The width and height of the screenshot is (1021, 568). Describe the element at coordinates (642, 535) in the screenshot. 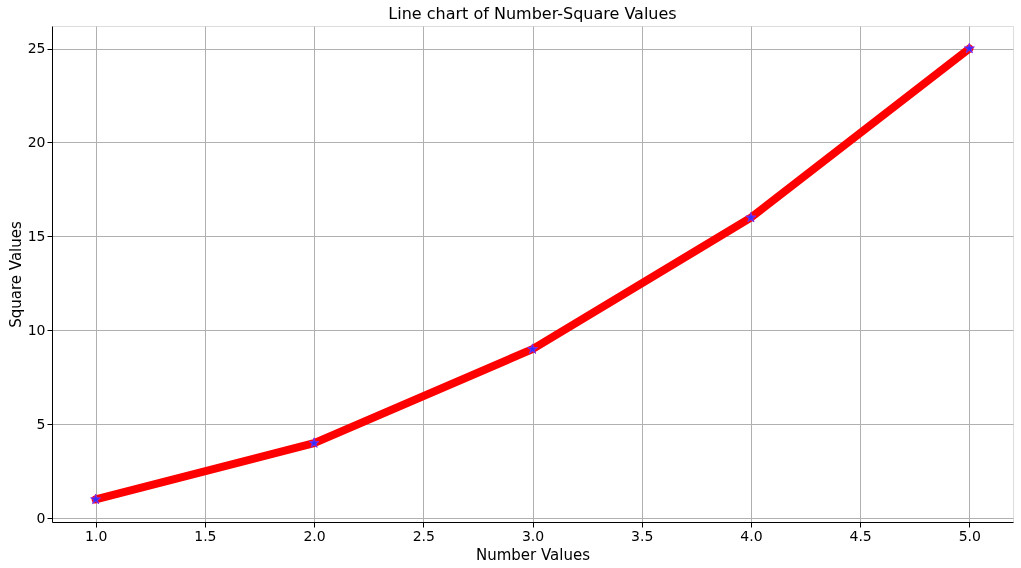

I see `x-tick-label: 3.5` at that location.